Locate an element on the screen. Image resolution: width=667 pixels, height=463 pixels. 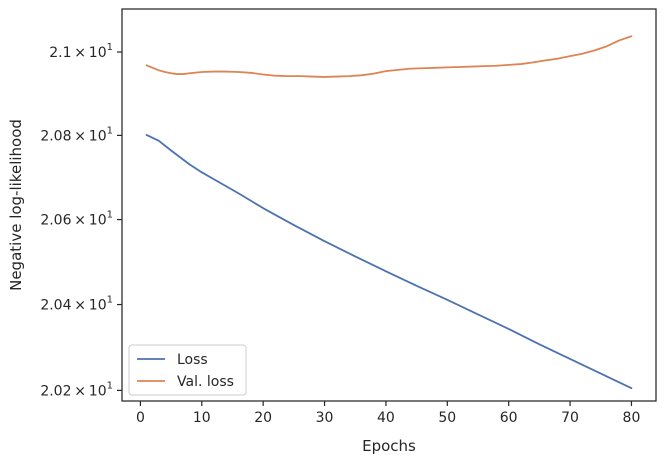
x-axis: 0 10 20 30 40 50 60 70 80 is located at coordinates (388, 413).